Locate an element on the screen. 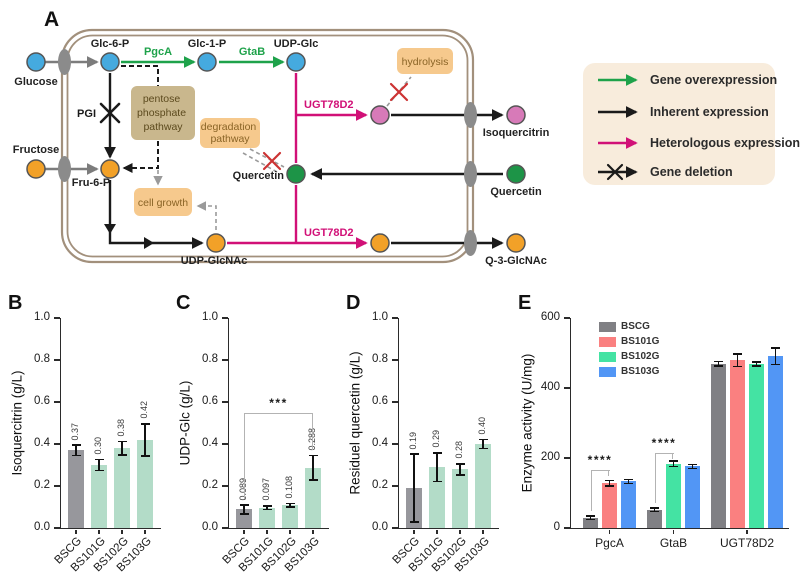  y-tick-label: 0.4 is located at coordinates (380, 442).